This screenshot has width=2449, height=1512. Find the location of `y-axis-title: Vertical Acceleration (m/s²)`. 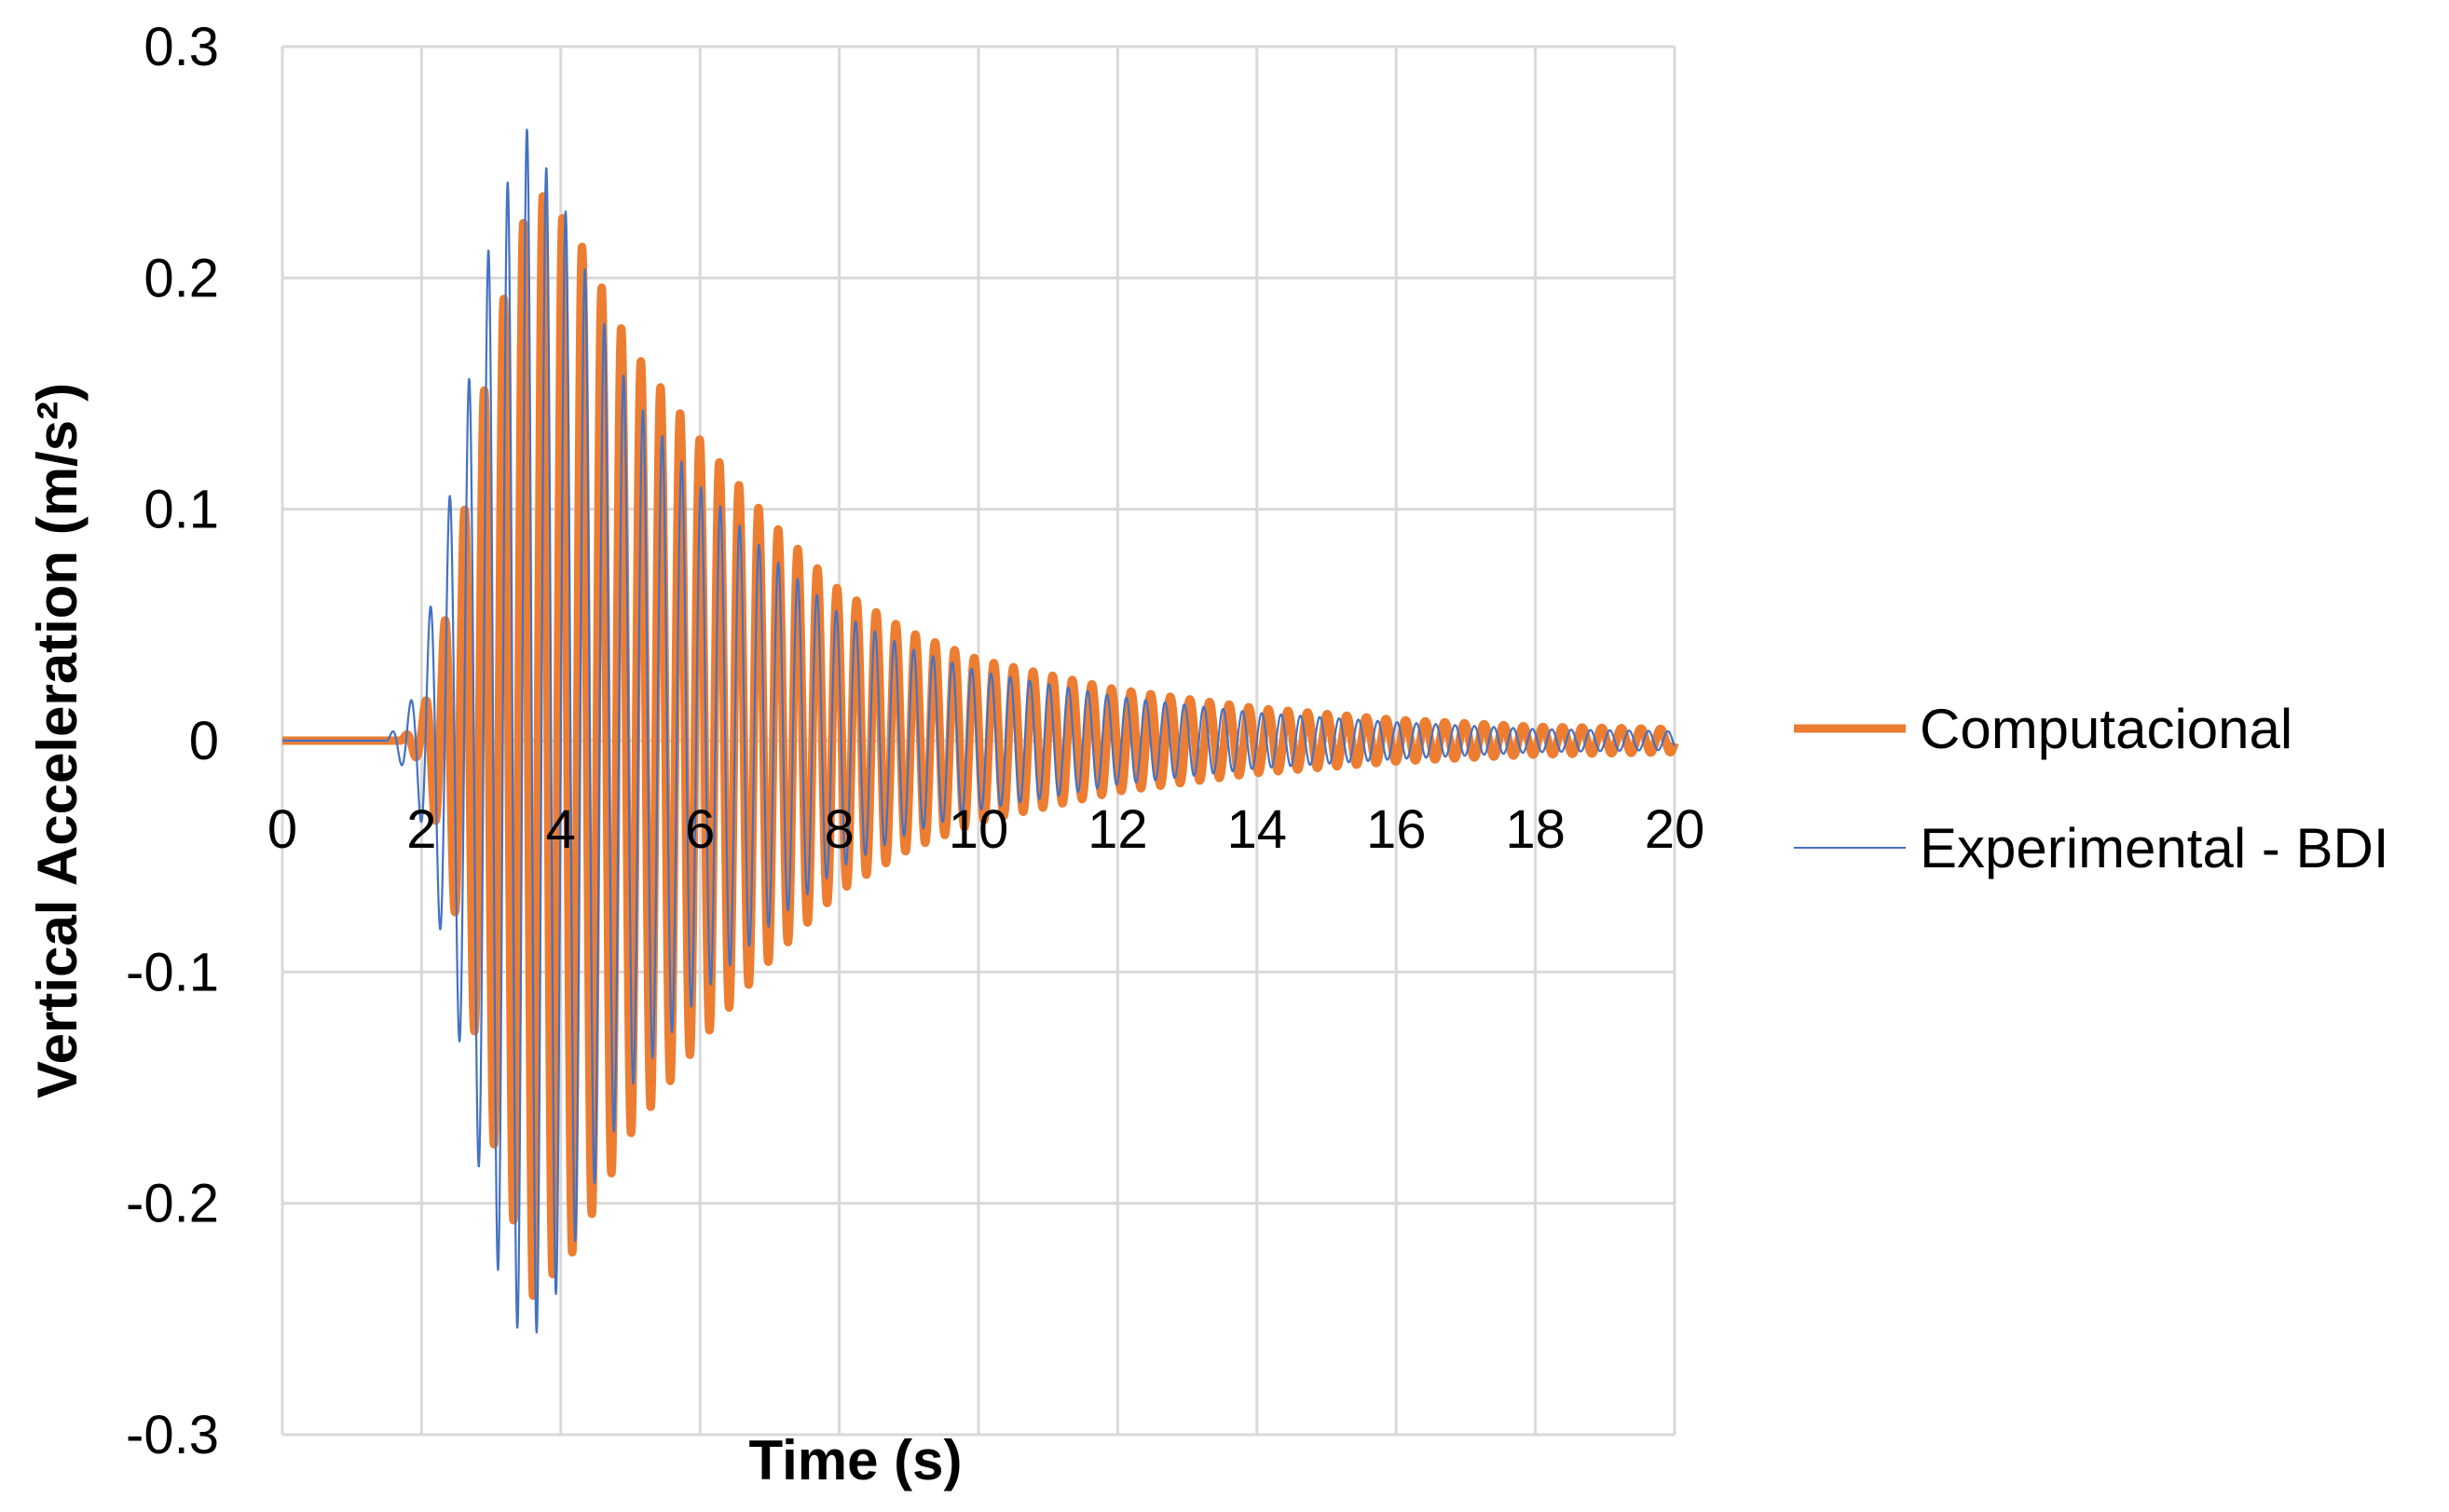

y-axis-title: Vertical Acceleration (m/s²) is located at coordinates (57, 740).